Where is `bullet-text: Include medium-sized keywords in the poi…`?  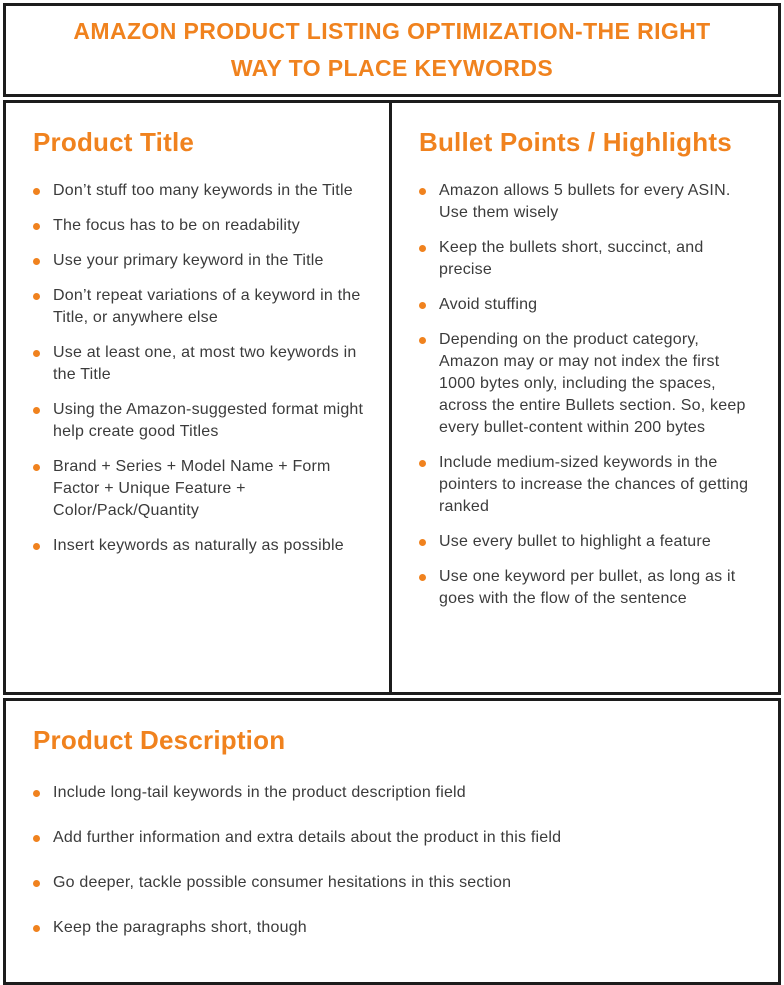
bullet-text: Include medium-sized keywords in the poi… is located at coordinates (594, 484).